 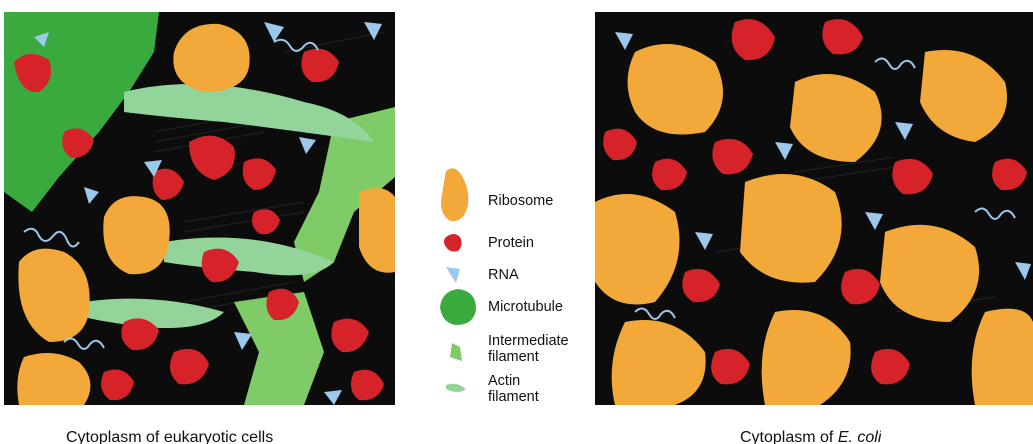 I want to click on legend-label-ribosome: Ribosome, so click(x=521, y=201).